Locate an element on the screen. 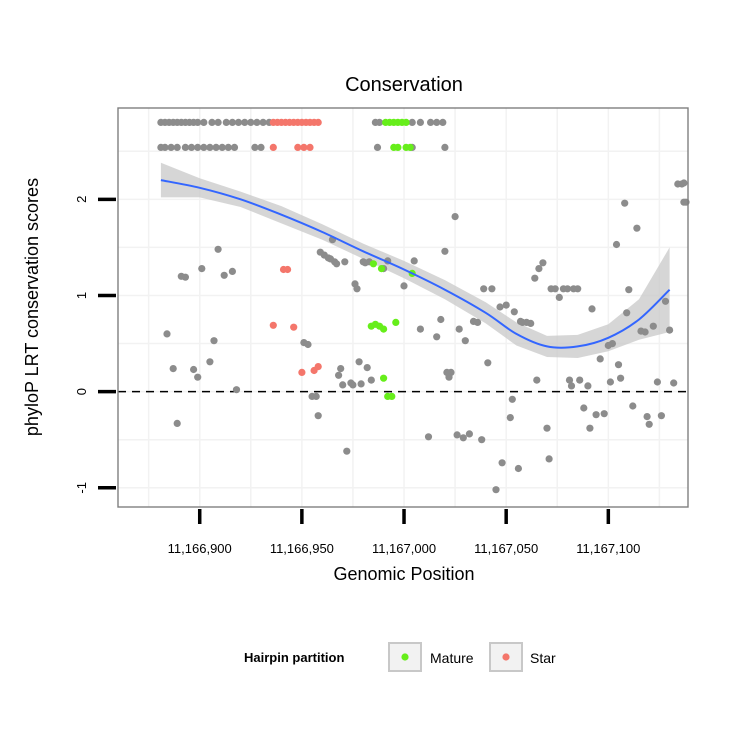  chart-title: Conservation is located at coordinates (404, 85).